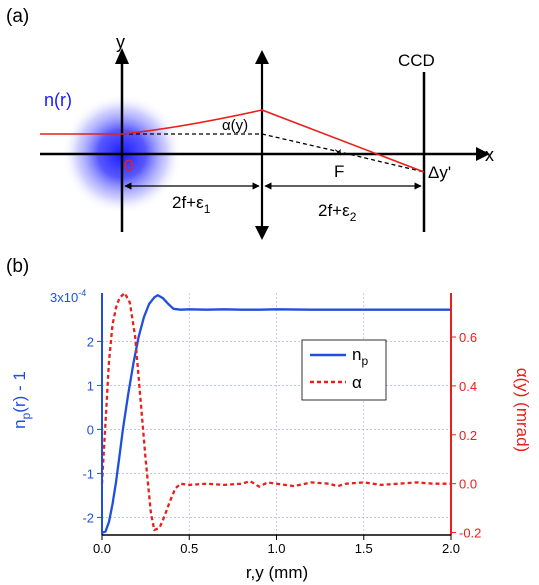 The width and height of the screenshot is (539, 585). I want to click on y-right-tick-label: 0.2, so click(468, 435).